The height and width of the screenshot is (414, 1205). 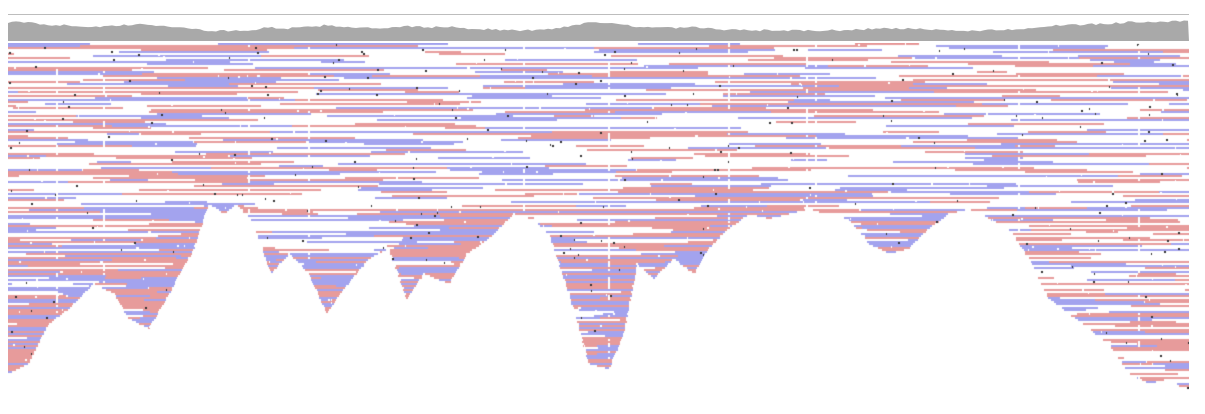 I want to click on coverage-area, so click(x=598, y=30).